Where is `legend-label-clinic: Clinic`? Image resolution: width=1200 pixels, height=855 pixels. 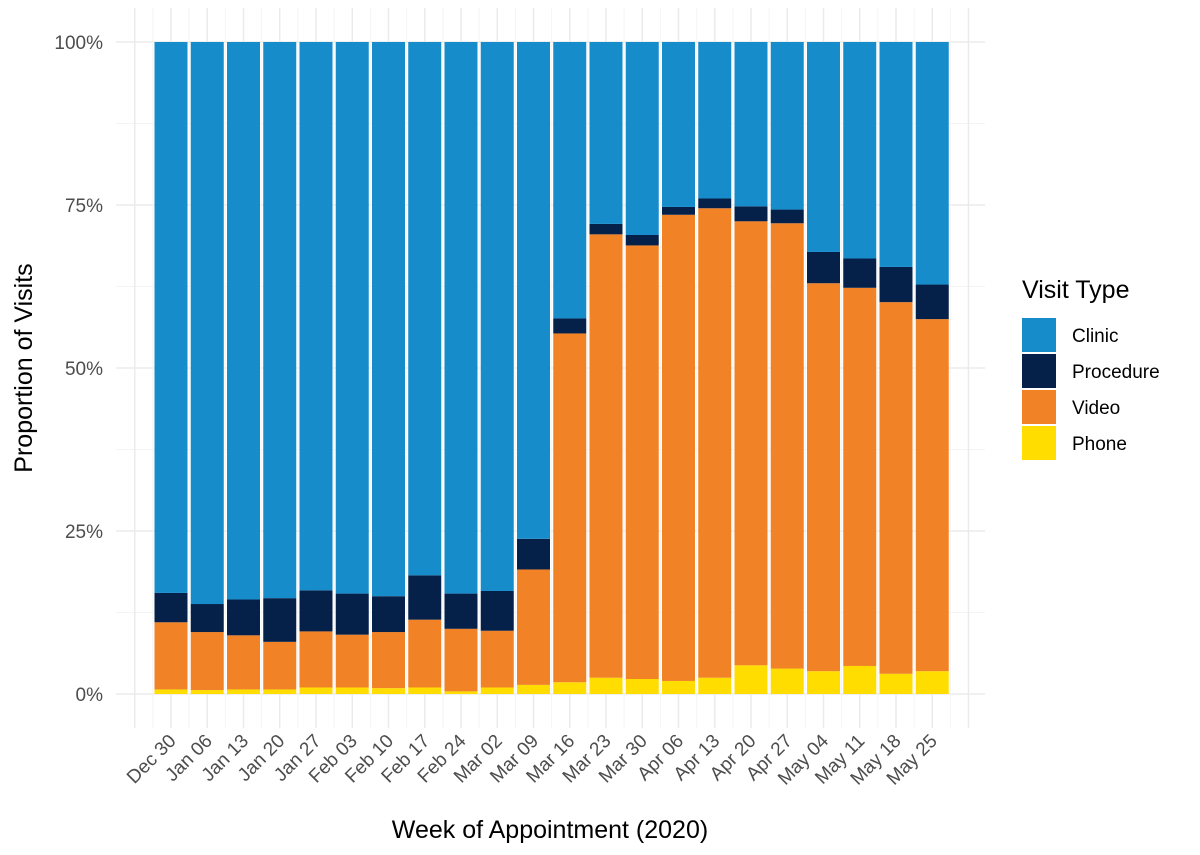 legend-label-clinic: Clinic is located at coordinates (1095, 336).